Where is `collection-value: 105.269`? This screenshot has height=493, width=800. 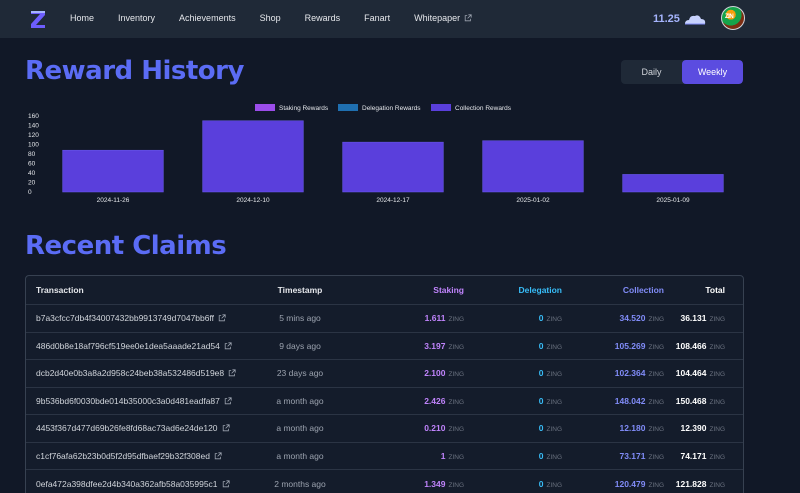
collection-value: 105.269 is located at coordinates (630, 345).